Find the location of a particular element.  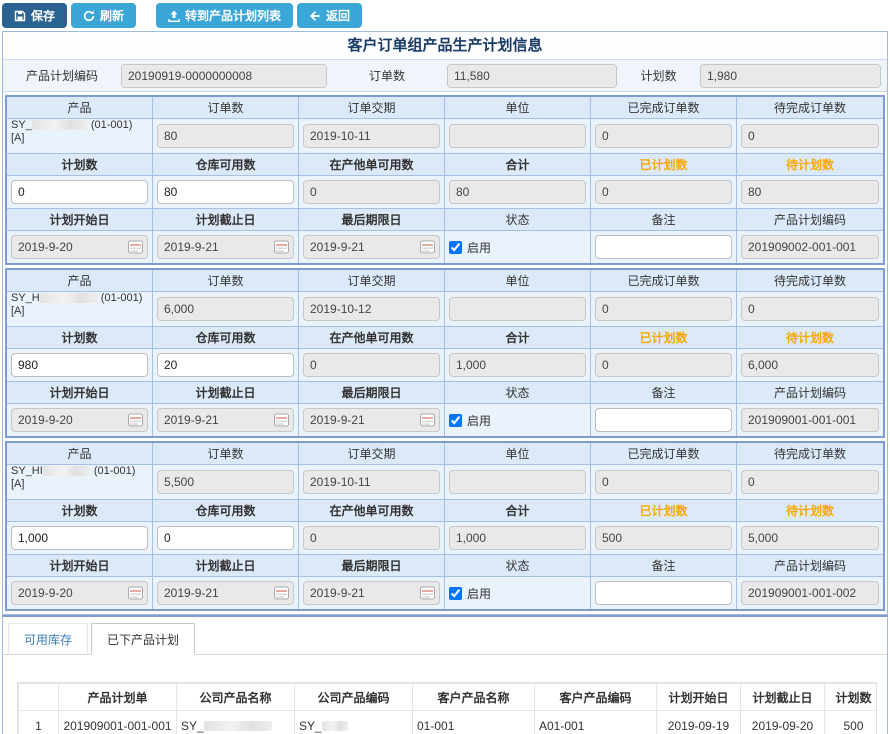

goto-plan-list-button: 转到产品计划列表 is located at coordinates (225, 15).